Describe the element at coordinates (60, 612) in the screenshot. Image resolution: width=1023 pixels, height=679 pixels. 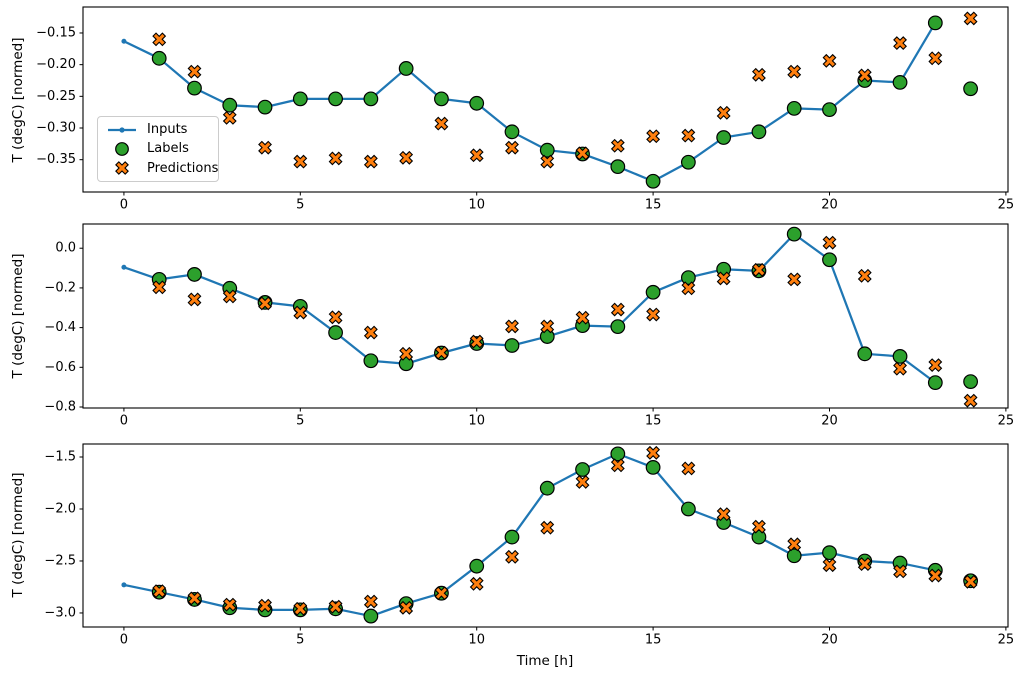
I see `y-tick-label: −3.0` at that location.